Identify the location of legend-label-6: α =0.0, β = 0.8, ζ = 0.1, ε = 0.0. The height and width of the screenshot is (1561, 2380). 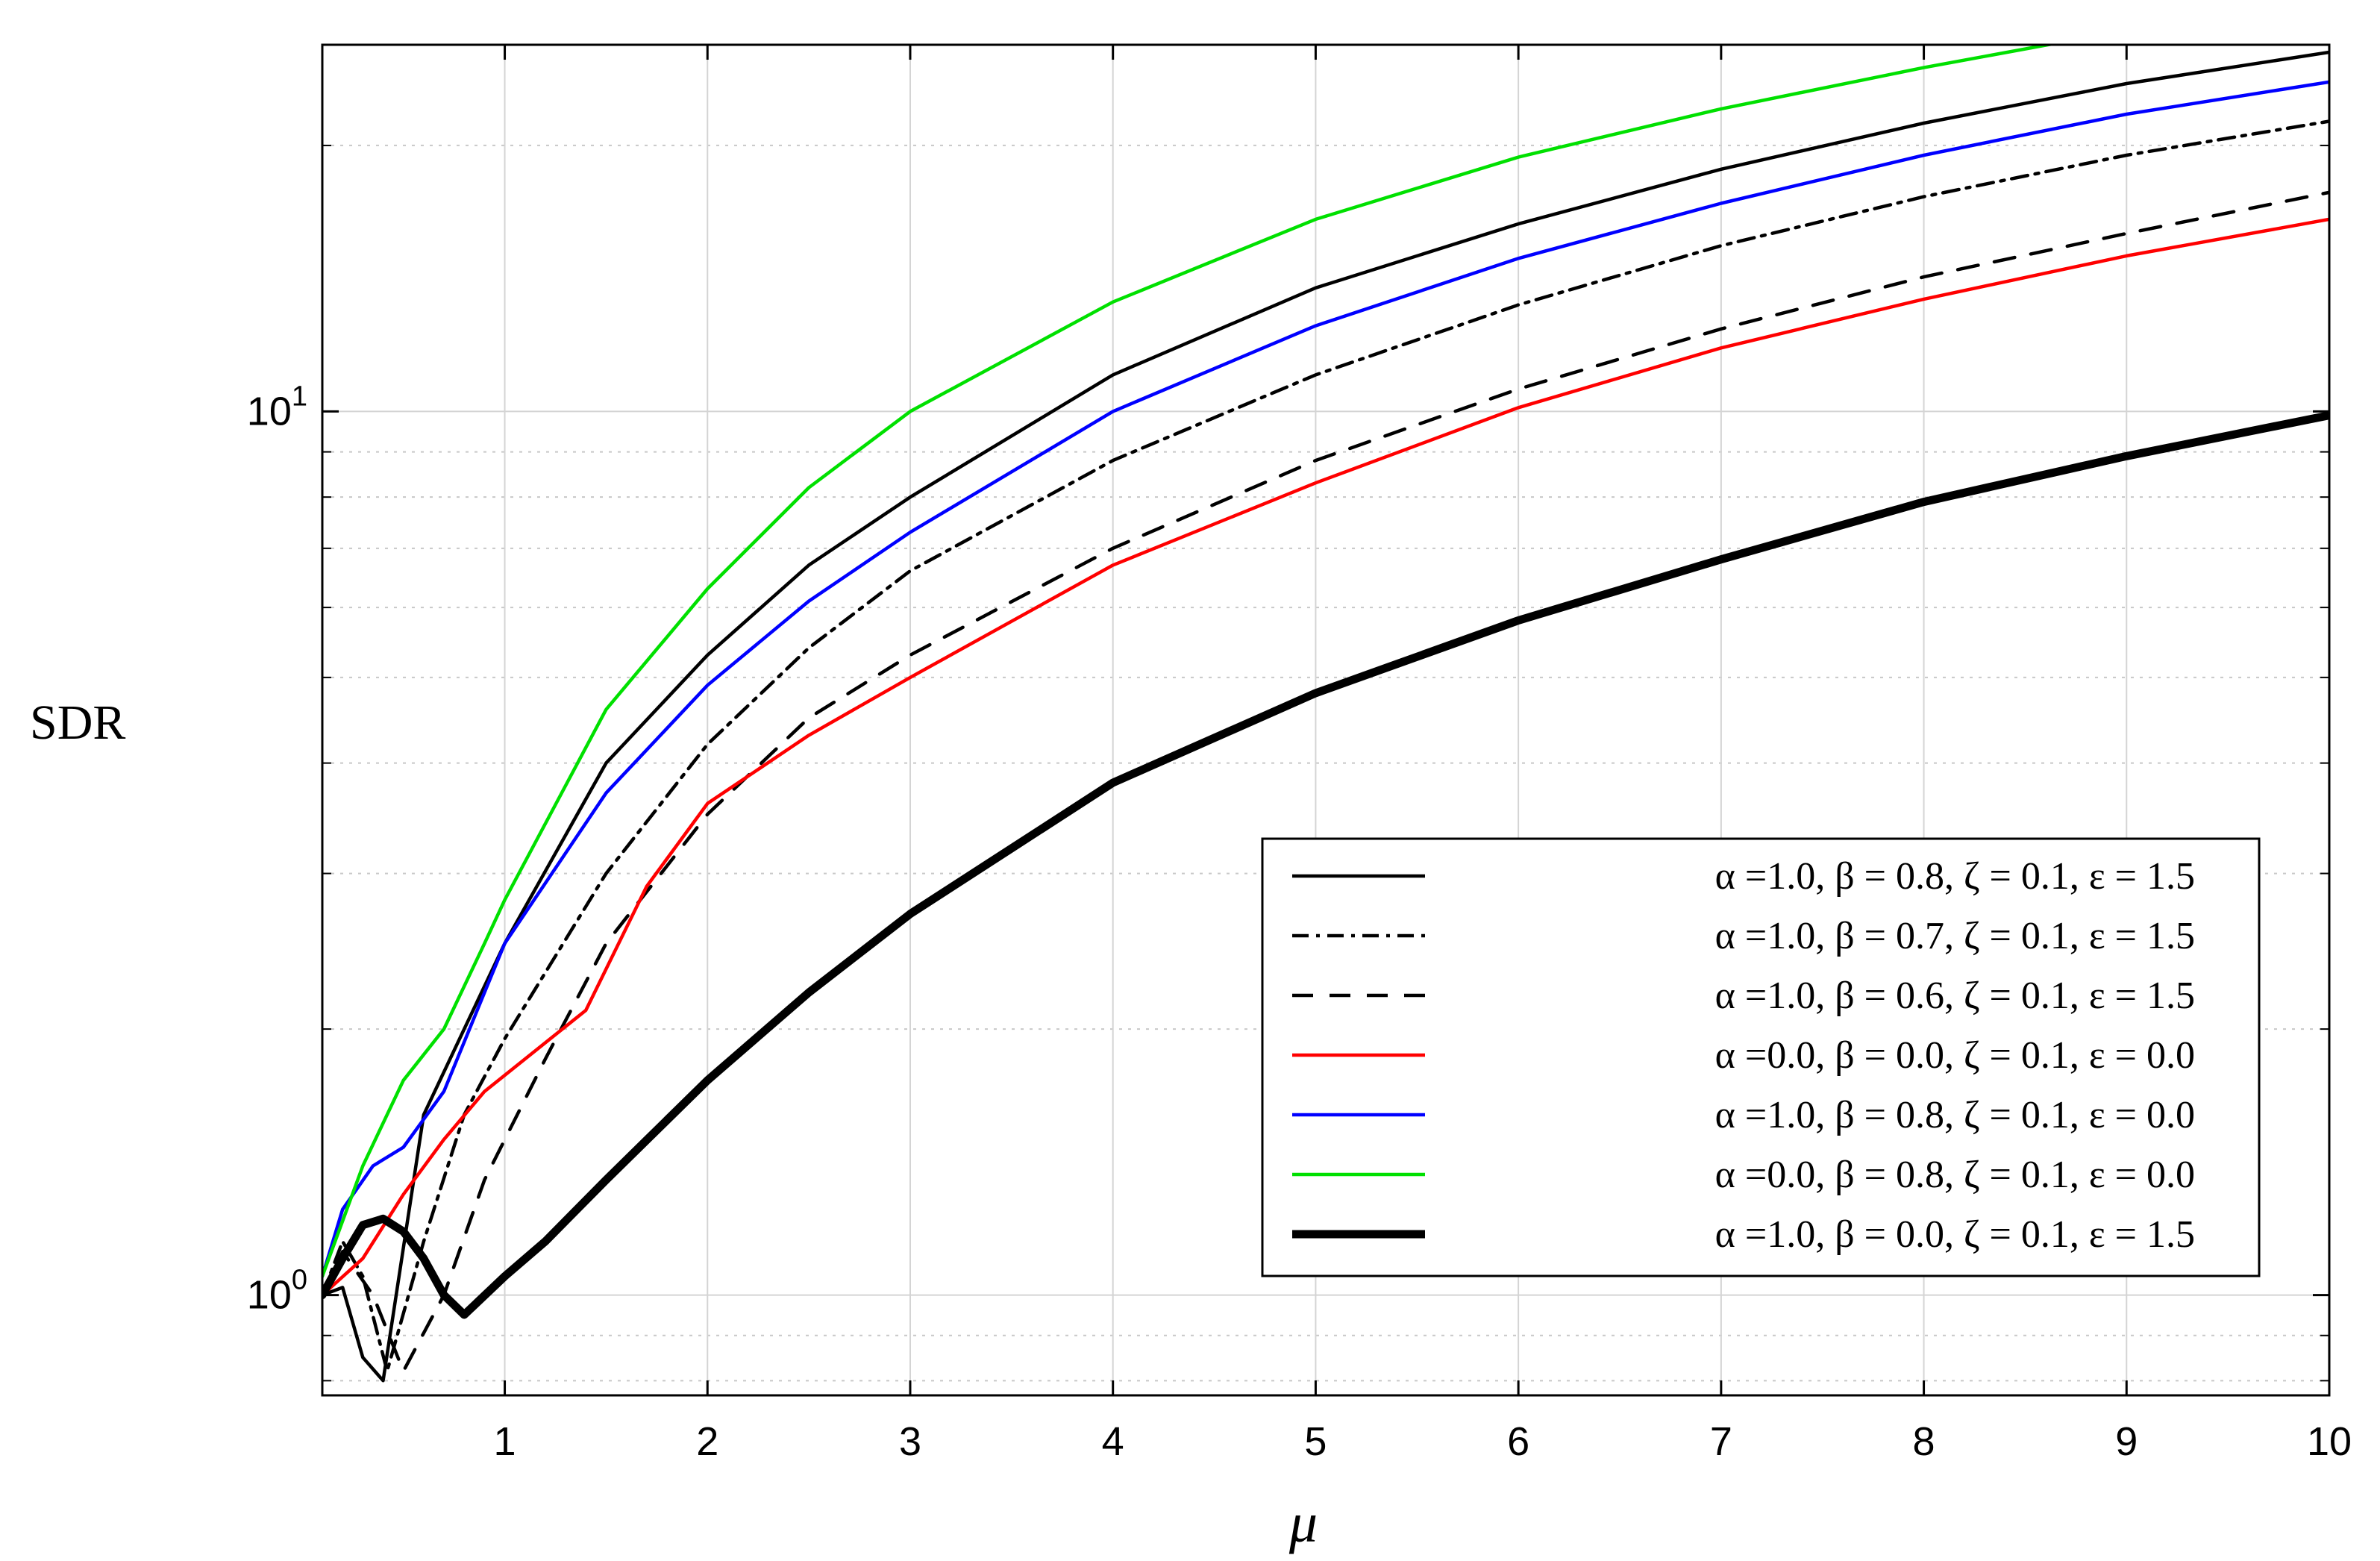
(1955, 1175).